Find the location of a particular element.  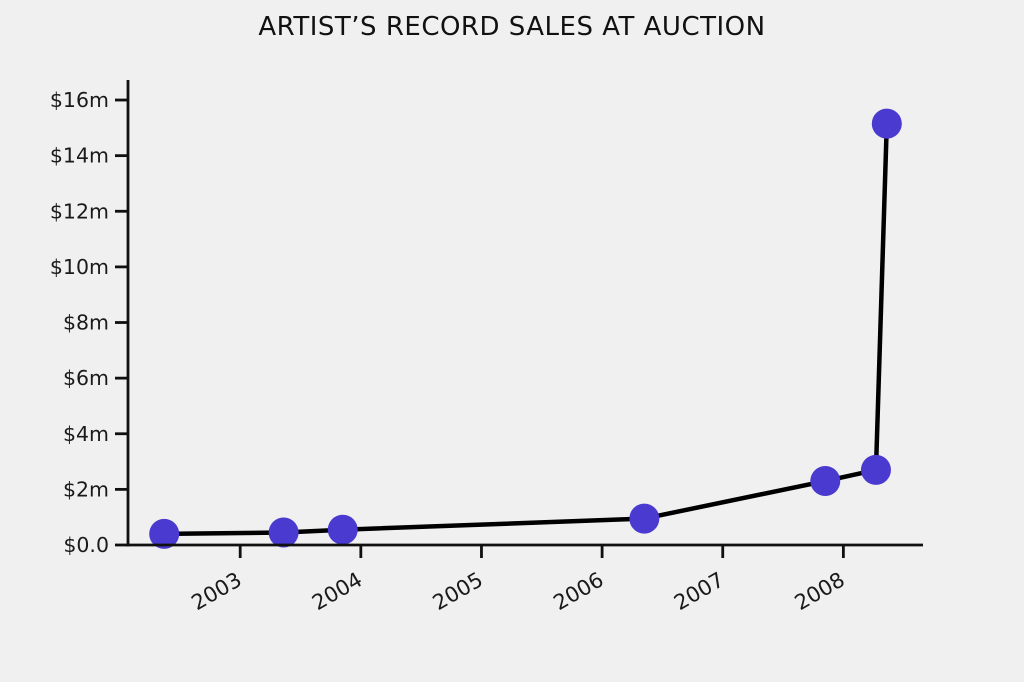

x-tick-label: 2008 is located at coordinates (820, 592).